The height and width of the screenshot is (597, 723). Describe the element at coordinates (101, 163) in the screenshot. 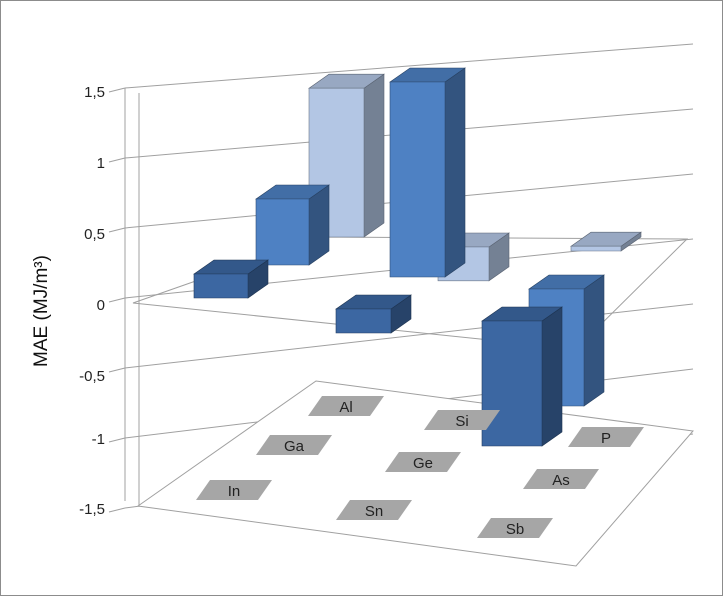

I see `y-tick-label: 1` at that location.